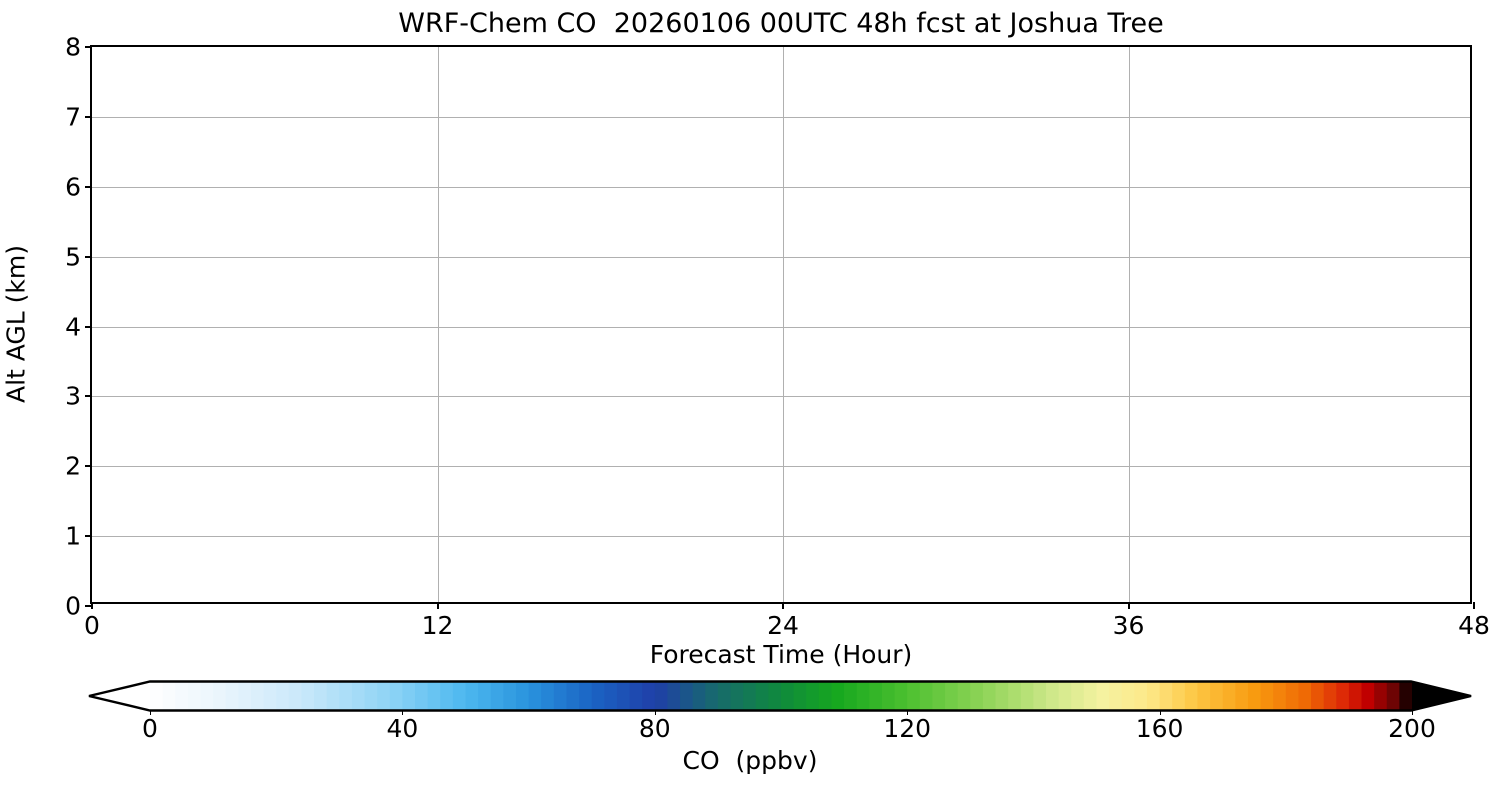  I want to click on y-tick-label: 8, so click(73, 47).